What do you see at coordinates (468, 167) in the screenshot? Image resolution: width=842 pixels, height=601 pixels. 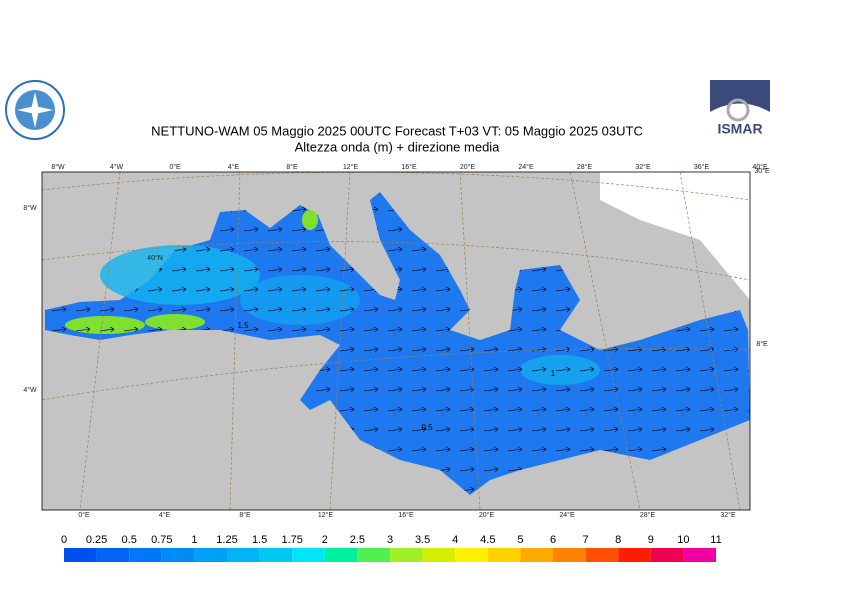 I see `top-label: 20°E` at bounding box center [468, 167].